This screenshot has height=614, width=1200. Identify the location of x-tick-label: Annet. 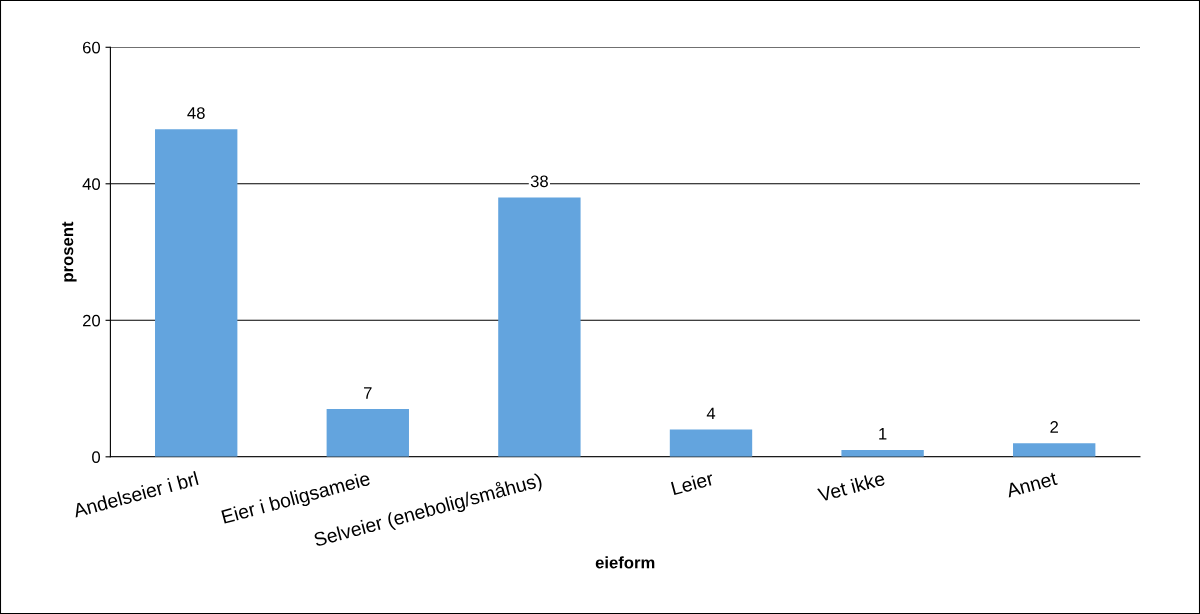
(1031, 484).